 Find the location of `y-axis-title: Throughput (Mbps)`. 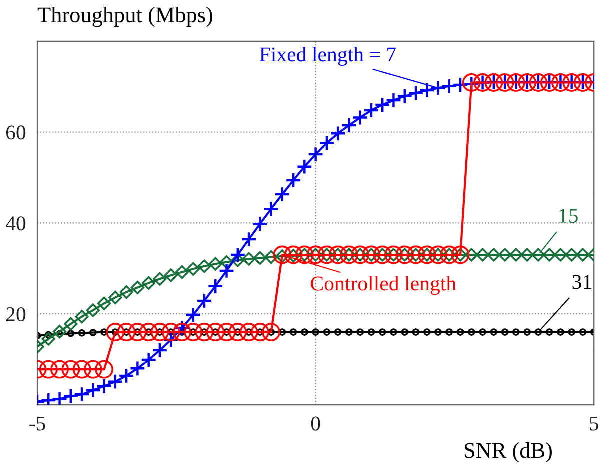

y-axis-title: Throughput (Mbps) is located at coordinates (125, 17).